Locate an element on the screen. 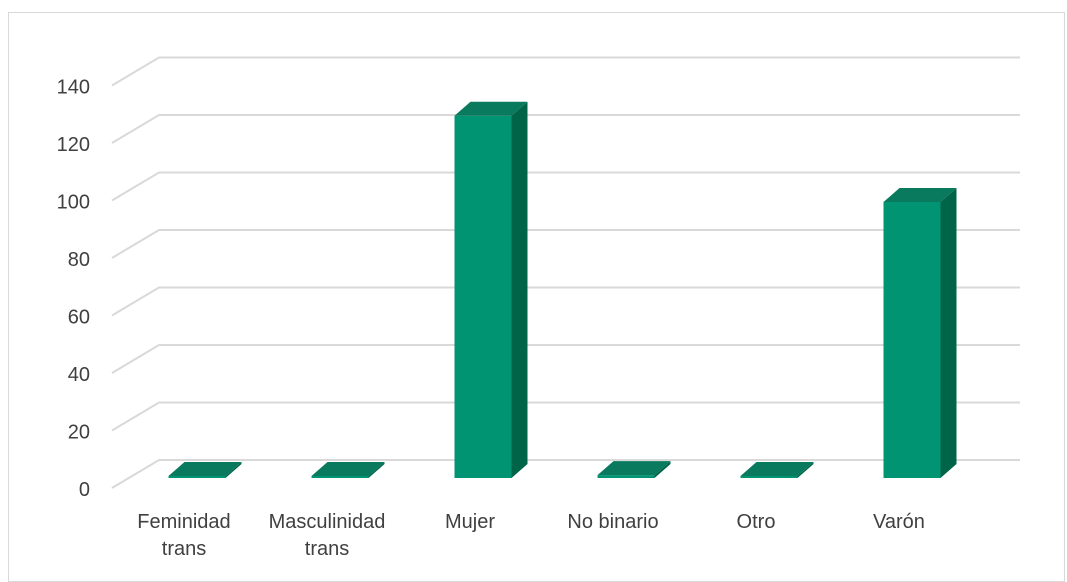  y-tick-label: 140 is located at coordinates (73, 88).